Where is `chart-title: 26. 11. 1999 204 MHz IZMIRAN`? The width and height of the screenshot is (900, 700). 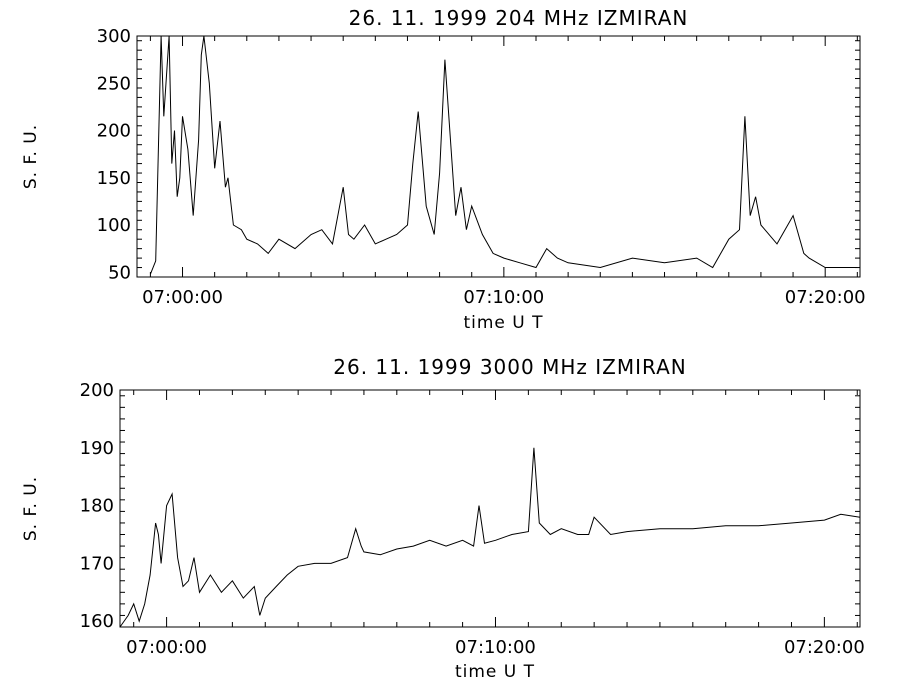 chart-title: 26. 11. 1999 204 MHz IZMIRAN is located at coordinates (519, 18).